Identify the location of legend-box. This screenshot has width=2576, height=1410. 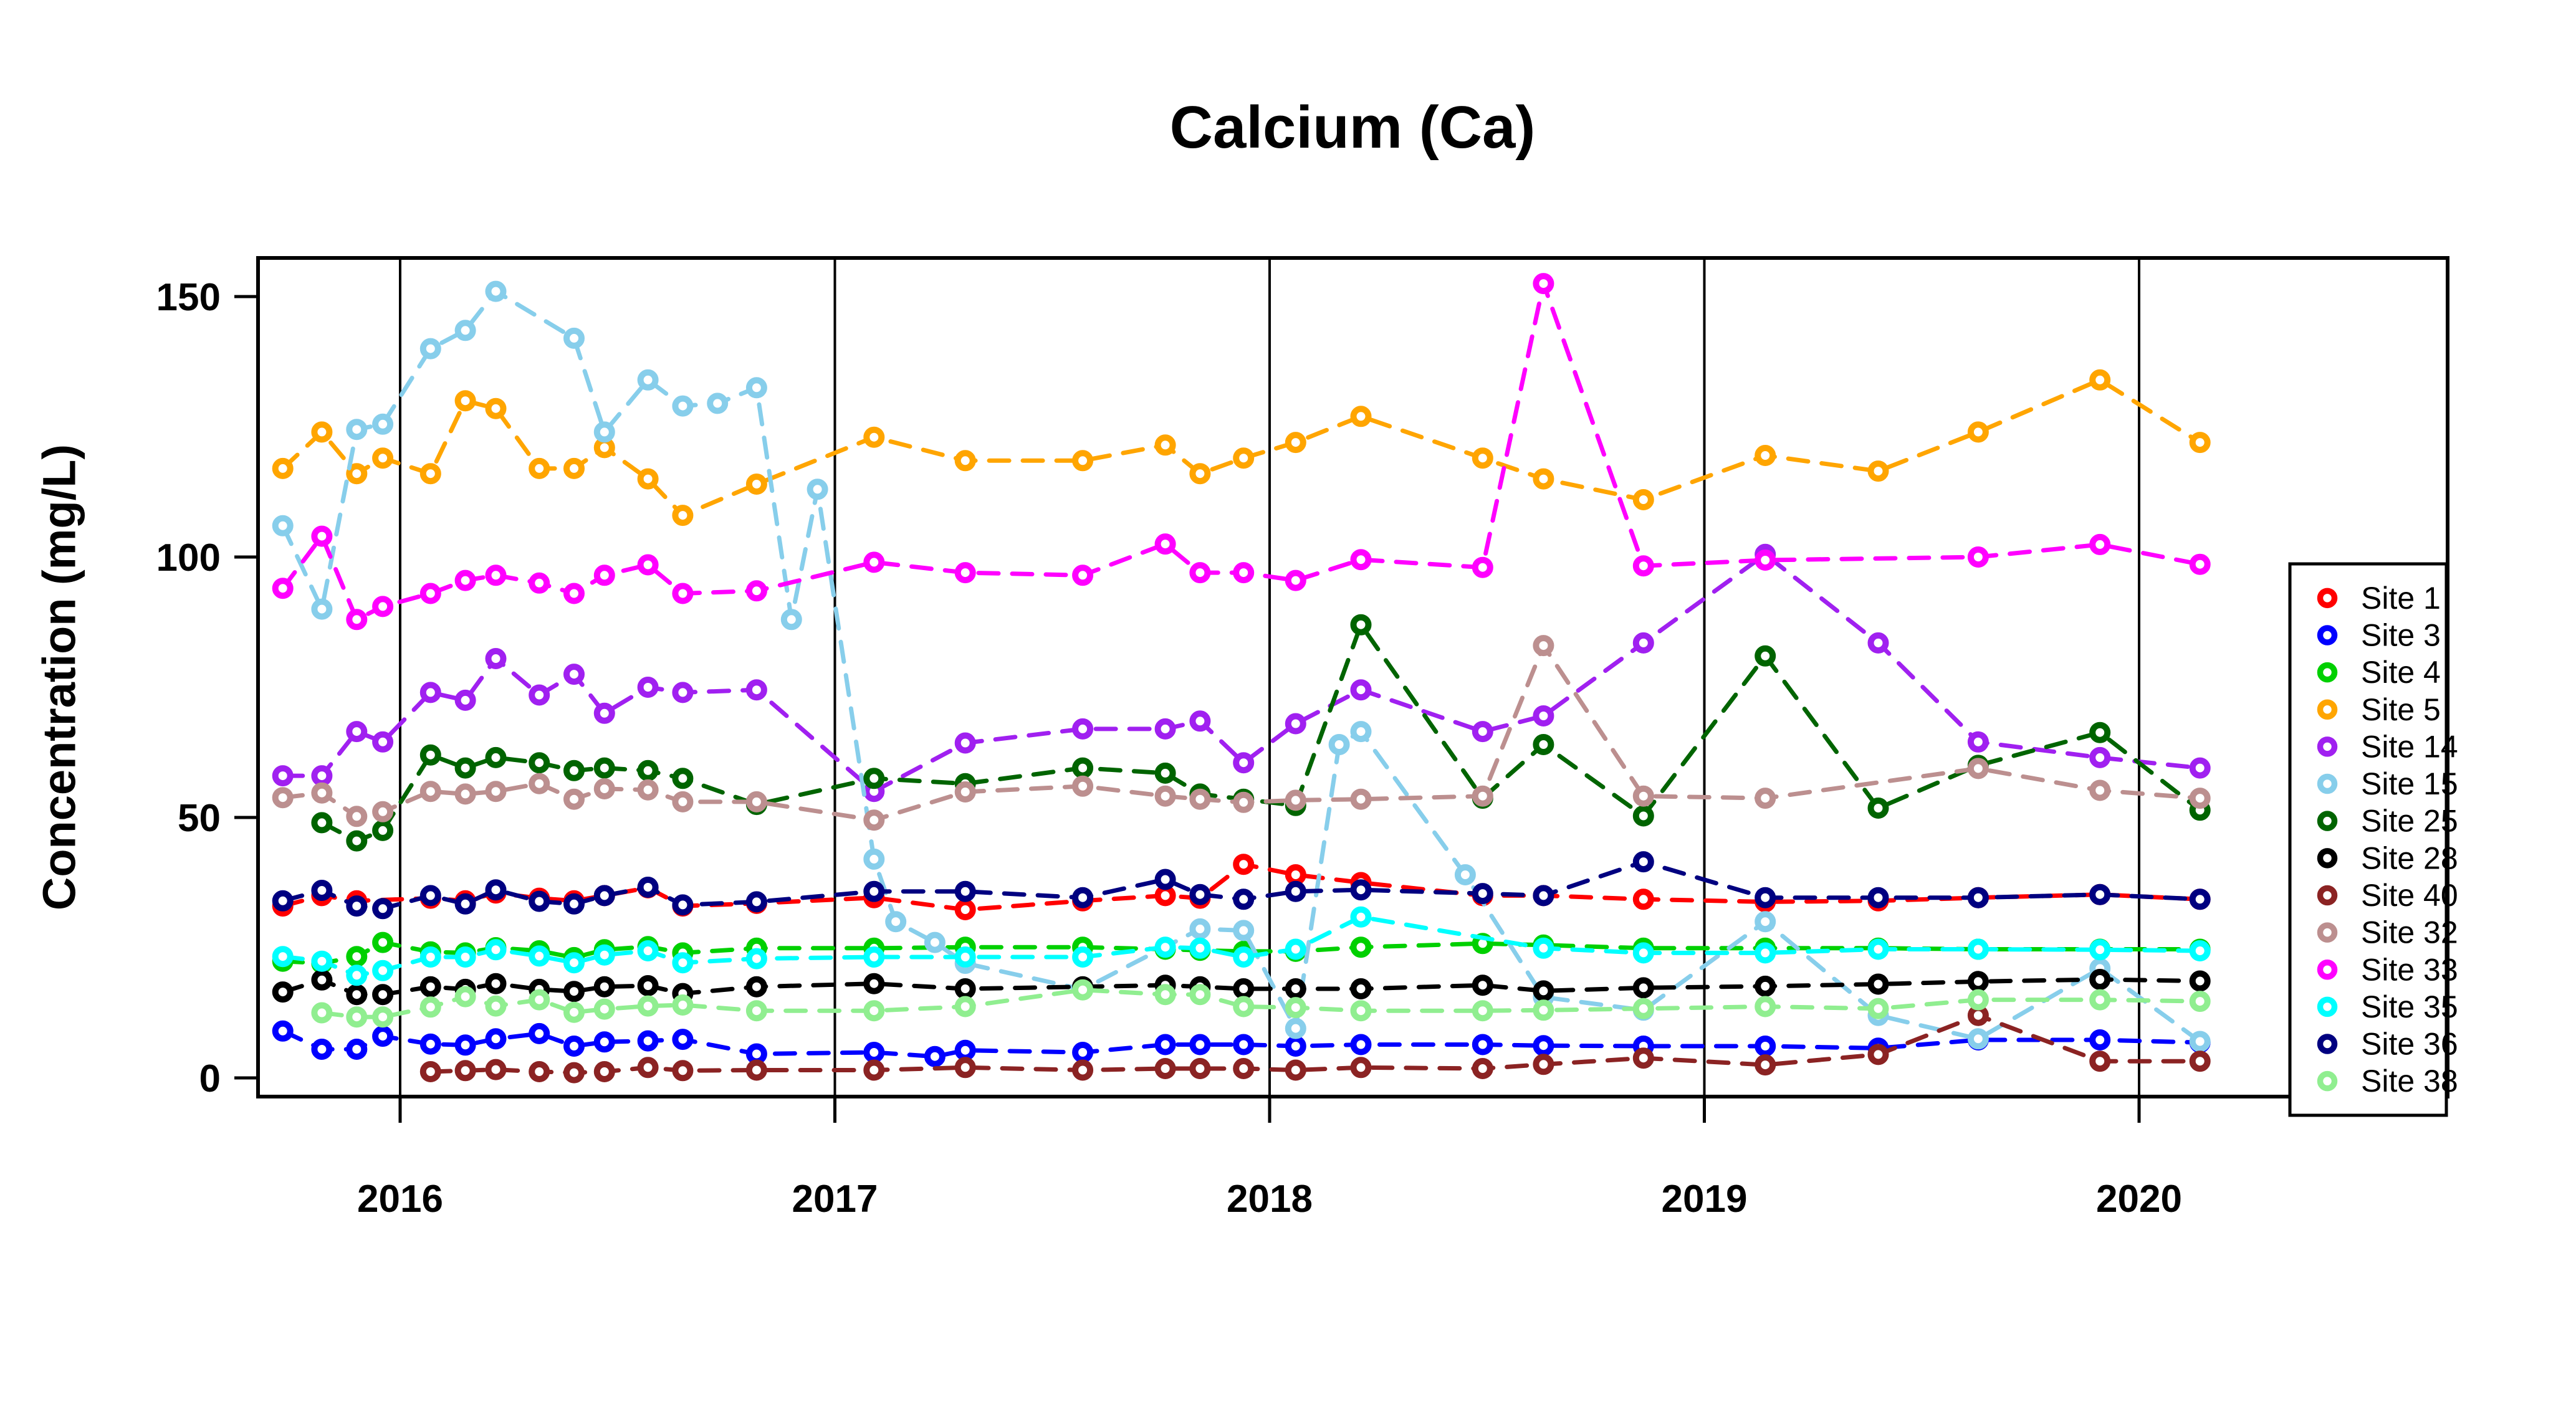
(2368, 839).